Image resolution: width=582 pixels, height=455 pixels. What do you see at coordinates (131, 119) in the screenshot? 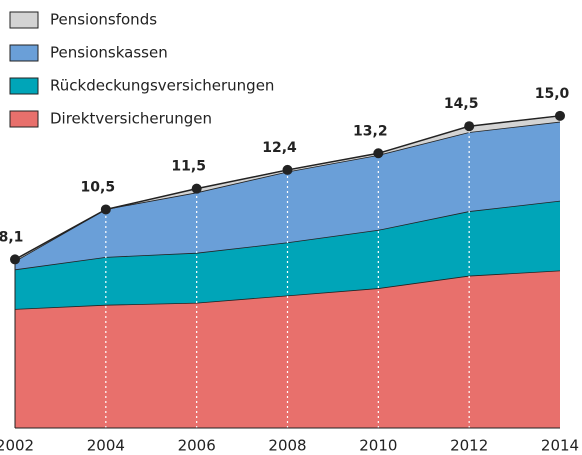
I see `legend-label: Direktversicherungen` at bounding box center [131, 119].